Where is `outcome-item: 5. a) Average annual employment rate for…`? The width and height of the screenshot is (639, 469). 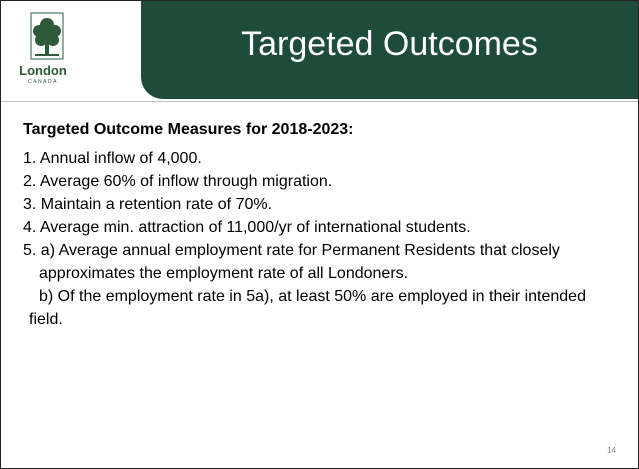 outcome-item: 5. a) Average annual employment rate for… is located at coordinates (291, 262).